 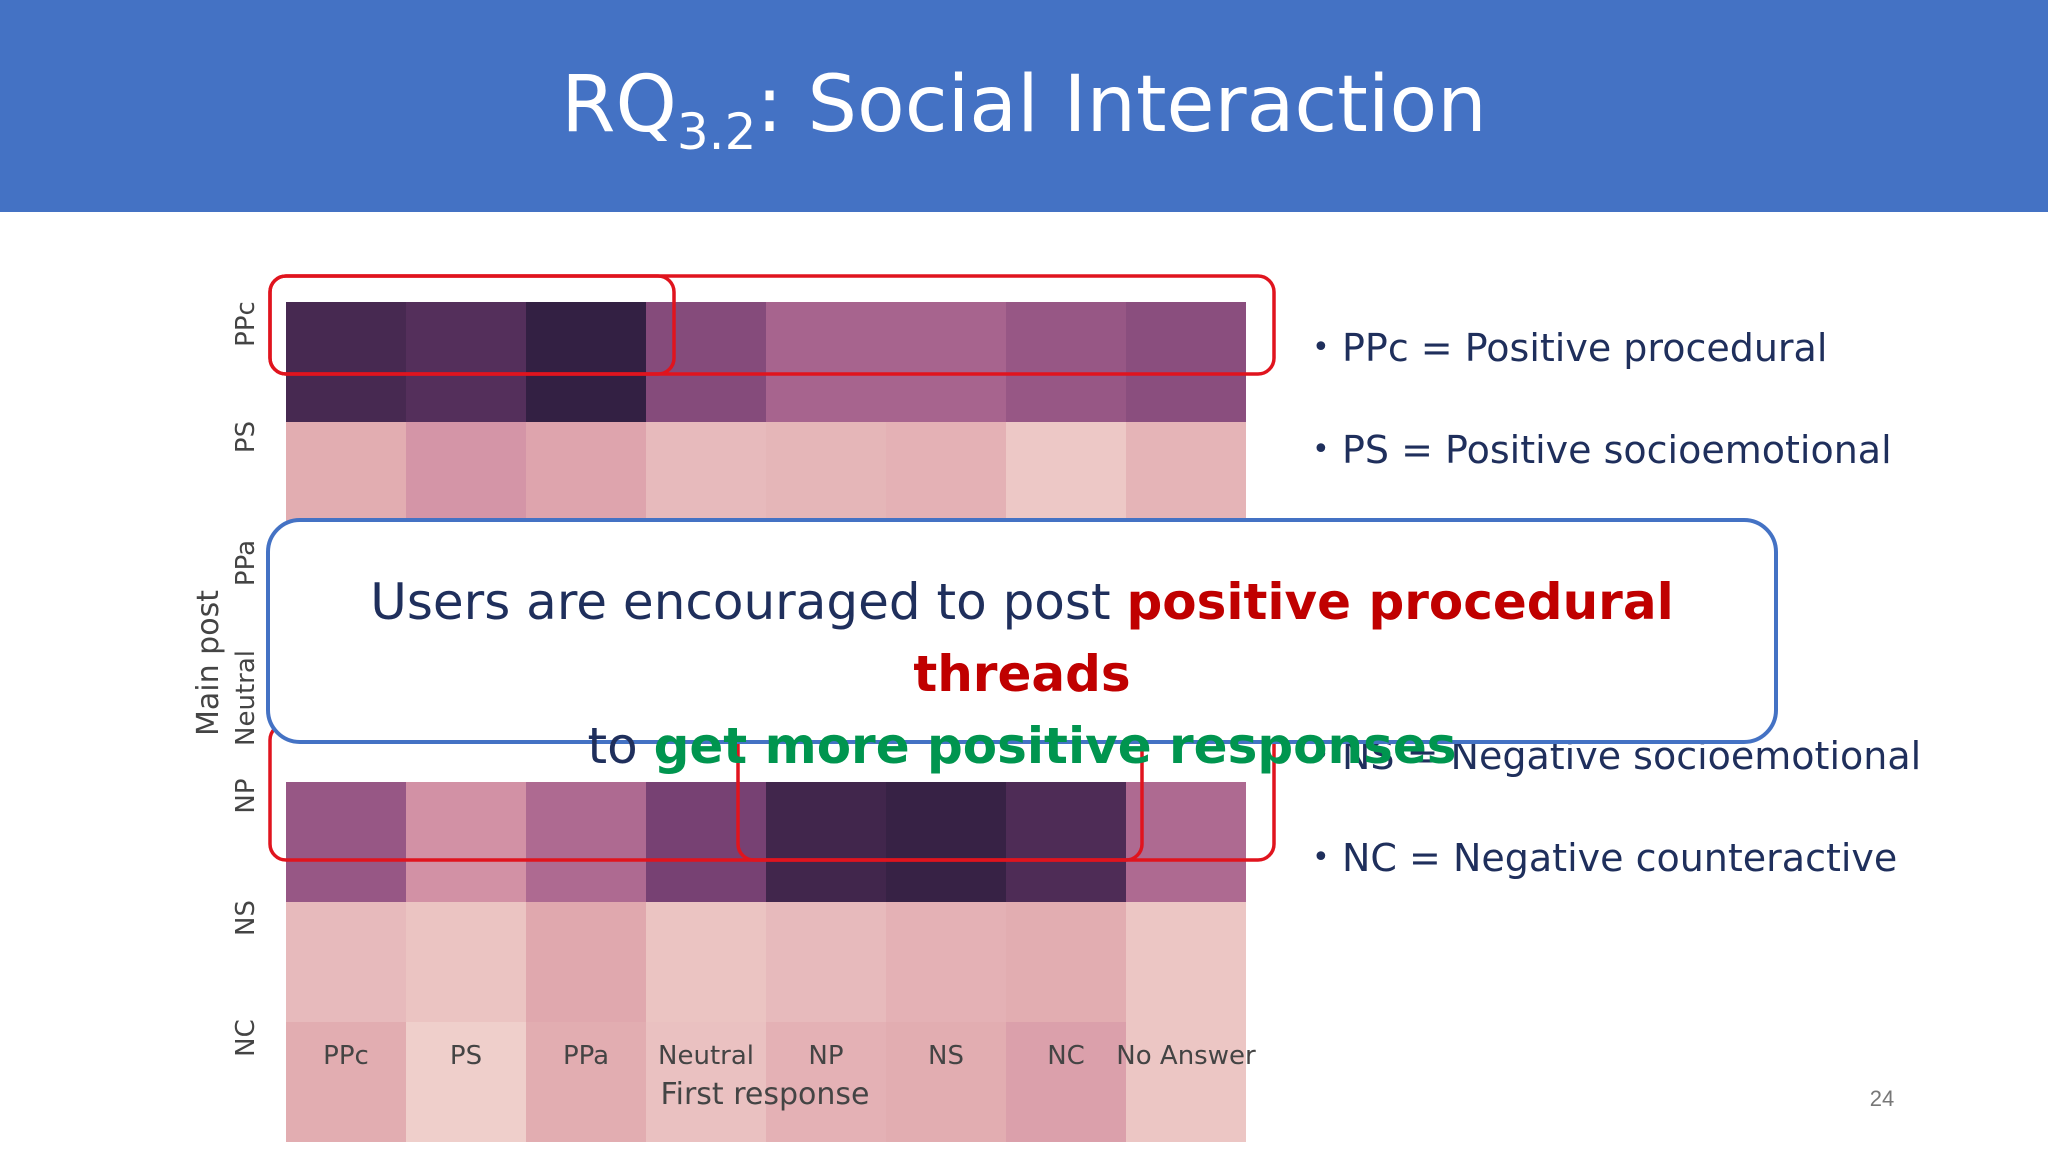 I want to click on slide-title: RQ3.2: Social Interaction, so click(x=1024, y=110).